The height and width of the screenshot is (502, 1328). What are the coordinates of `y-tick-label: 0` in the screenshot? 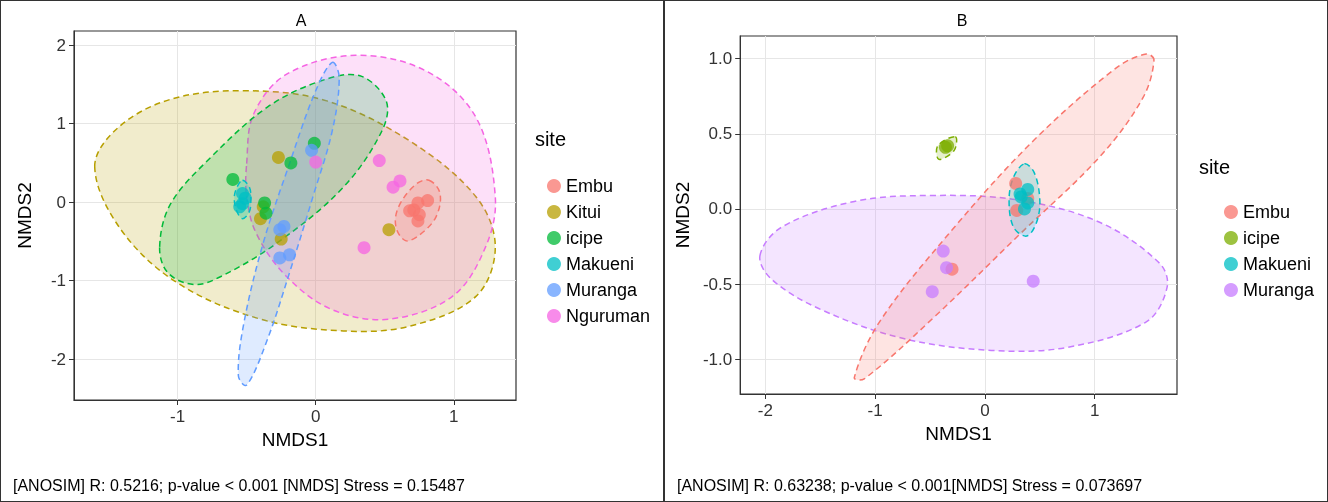 It's located at (61, 202).